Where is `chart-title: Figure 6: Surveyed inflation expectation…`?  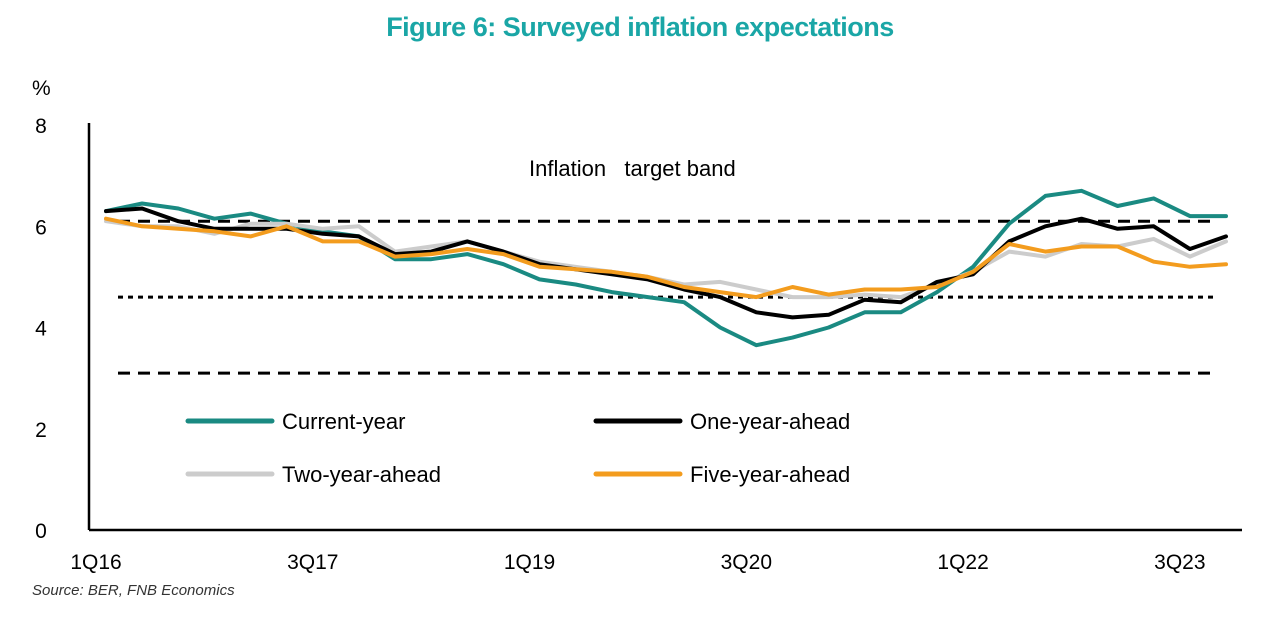 chart-title: Figure 6: Surveyed inflation expectation… is located at coordinates (640, 27).